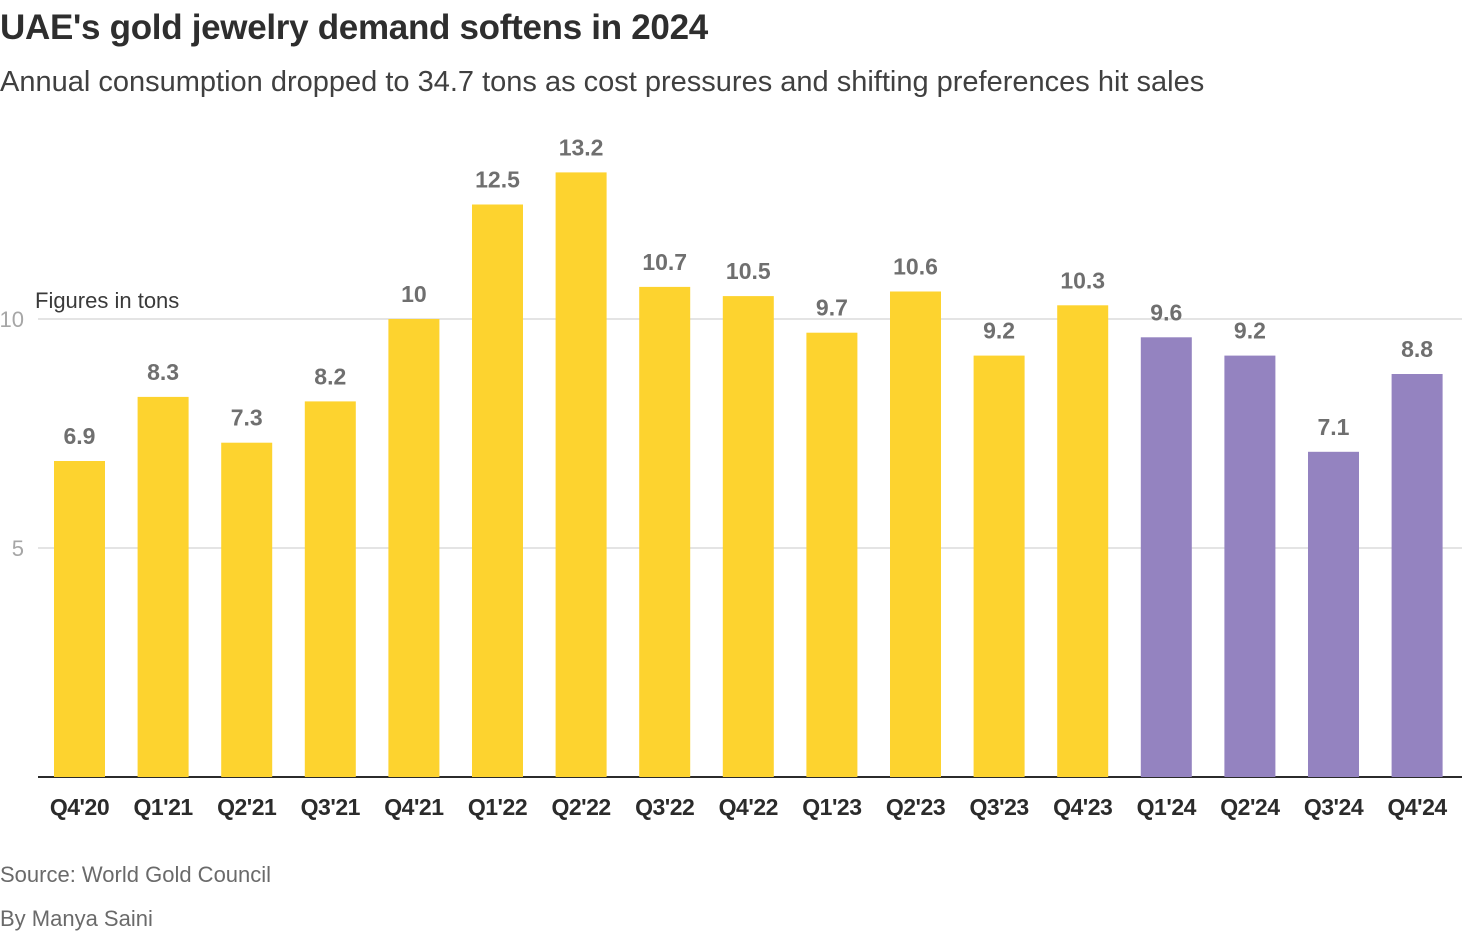 The width and height of the screenshot is (1462, 934). Describe the element at coordinates (79, 807) in the screenshot. I see `x-tick-label: Q4'20` at that location.